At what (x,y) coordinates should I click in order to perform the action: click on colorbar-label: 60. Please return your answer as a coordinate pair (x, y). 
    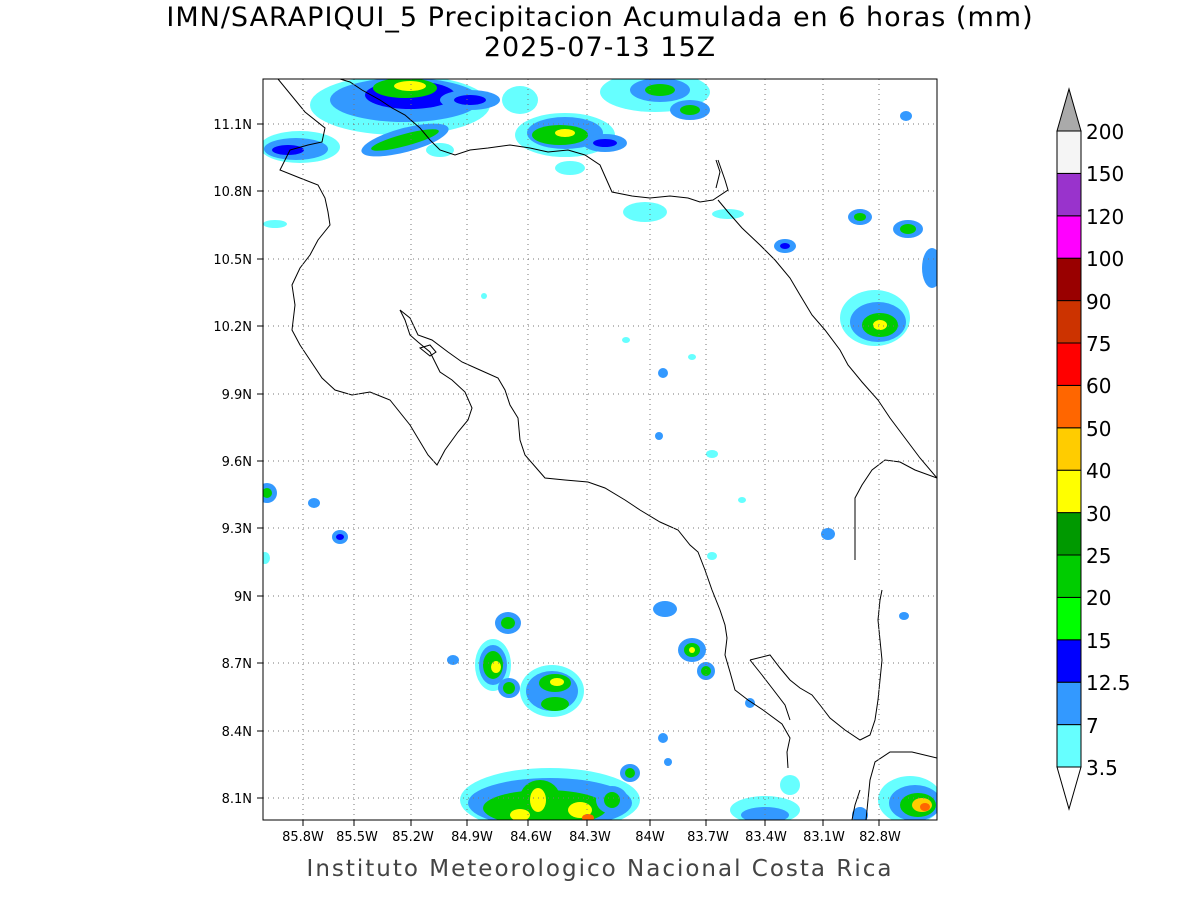
    Looking at the image, I should click on (1098, 386).